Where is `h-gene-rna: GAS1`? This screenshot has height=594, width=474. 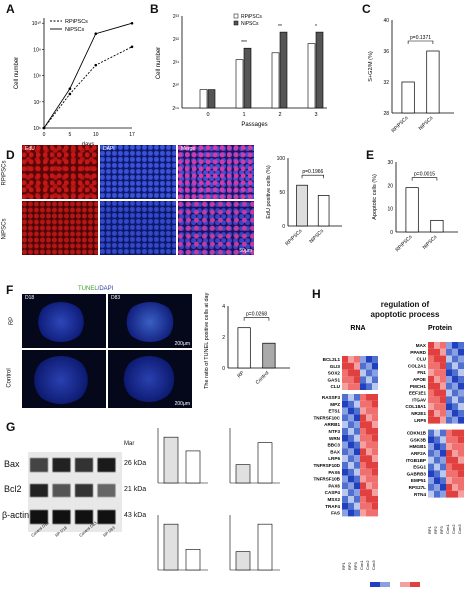
h-gene-rna: GAS1 is located at coordinates (333, 379).